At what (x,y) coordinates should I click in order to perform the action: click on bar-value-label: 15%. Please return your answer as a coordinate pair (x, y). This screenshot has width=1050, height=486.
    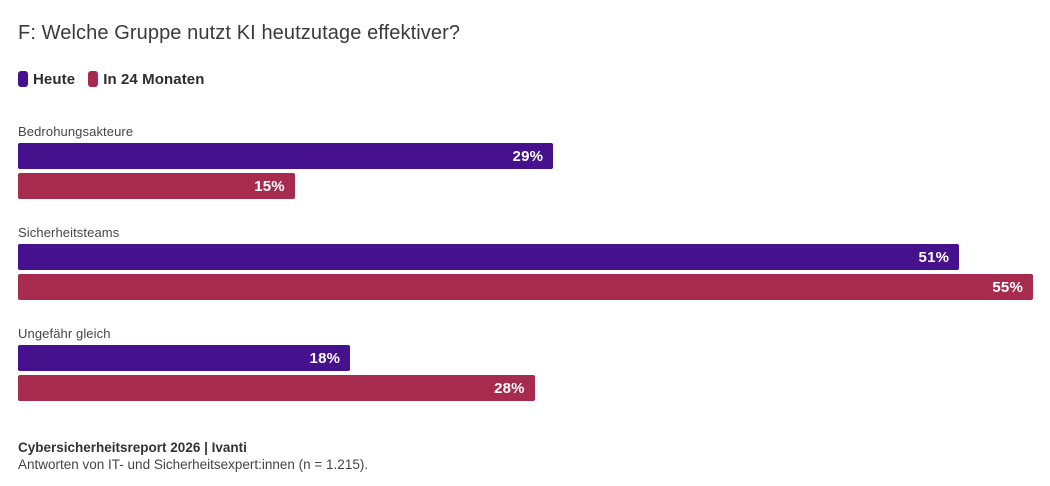
    Looking at the image, I should click on (269, 186).